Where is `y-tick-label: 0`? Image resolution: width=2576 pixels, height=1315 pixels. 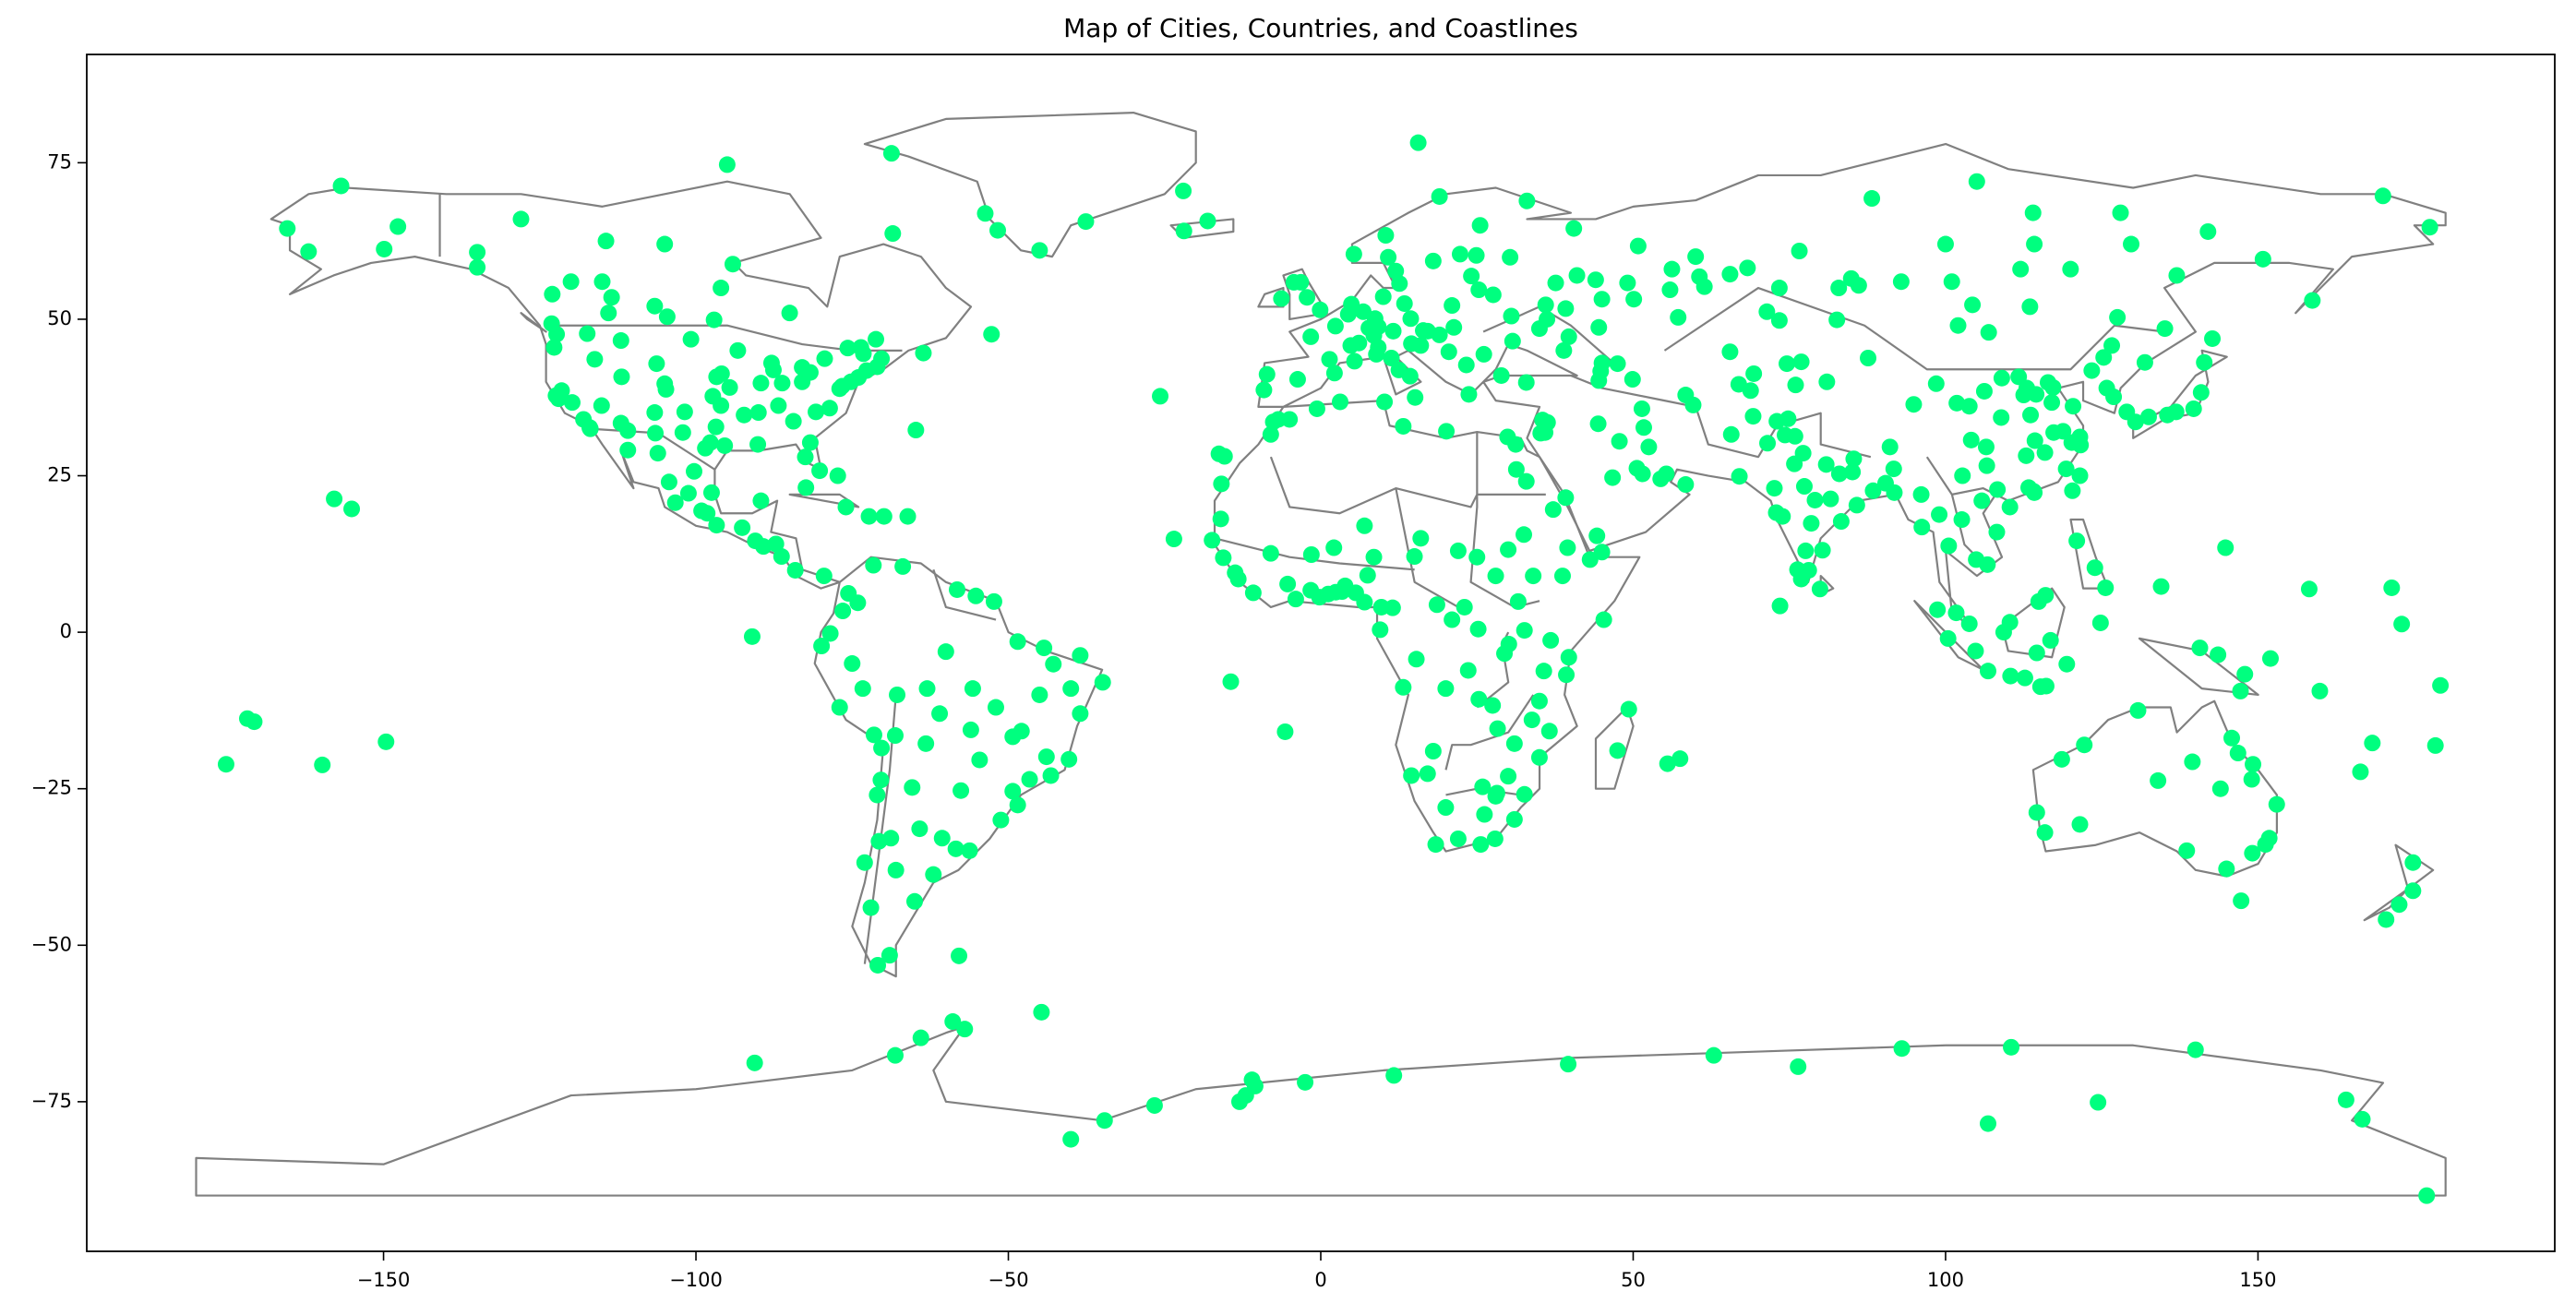
y-tick-label: 0 is located at coordinates (66, 631).